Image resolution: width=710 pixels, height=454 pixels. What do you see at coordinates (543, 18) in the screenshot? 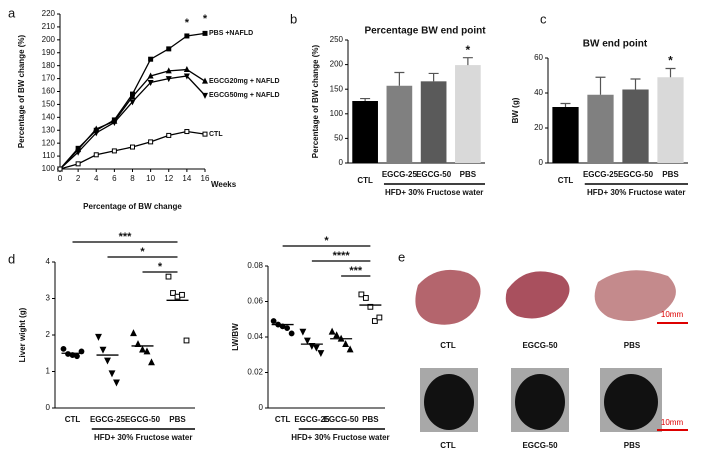
I see `panel-letter: c` at bounding box center [543, 18].